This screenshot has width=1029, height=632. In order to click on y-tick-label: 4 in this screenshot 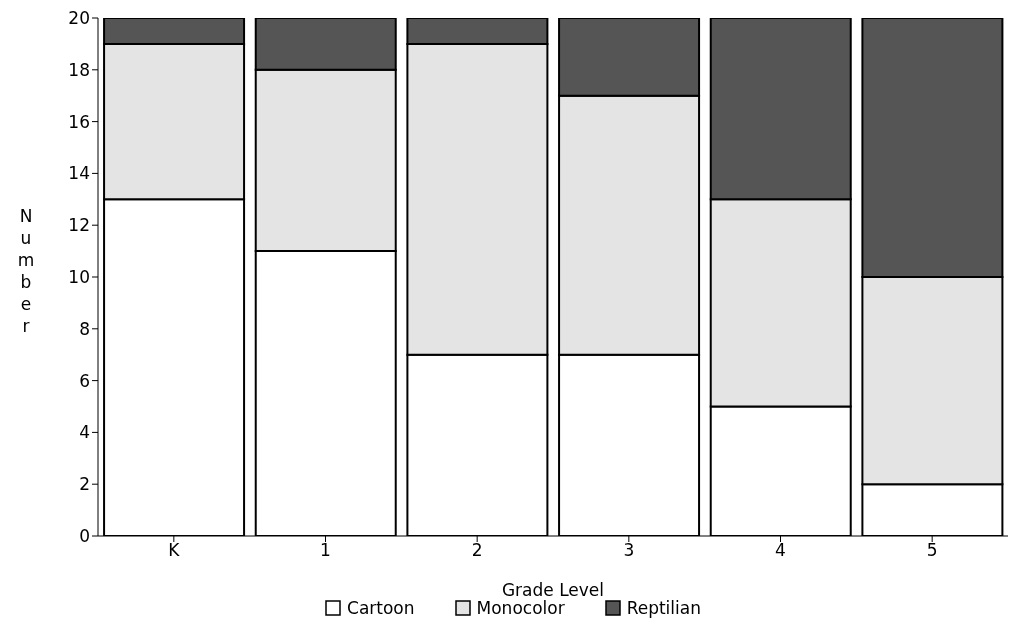, I will do `click(84, 432)`.